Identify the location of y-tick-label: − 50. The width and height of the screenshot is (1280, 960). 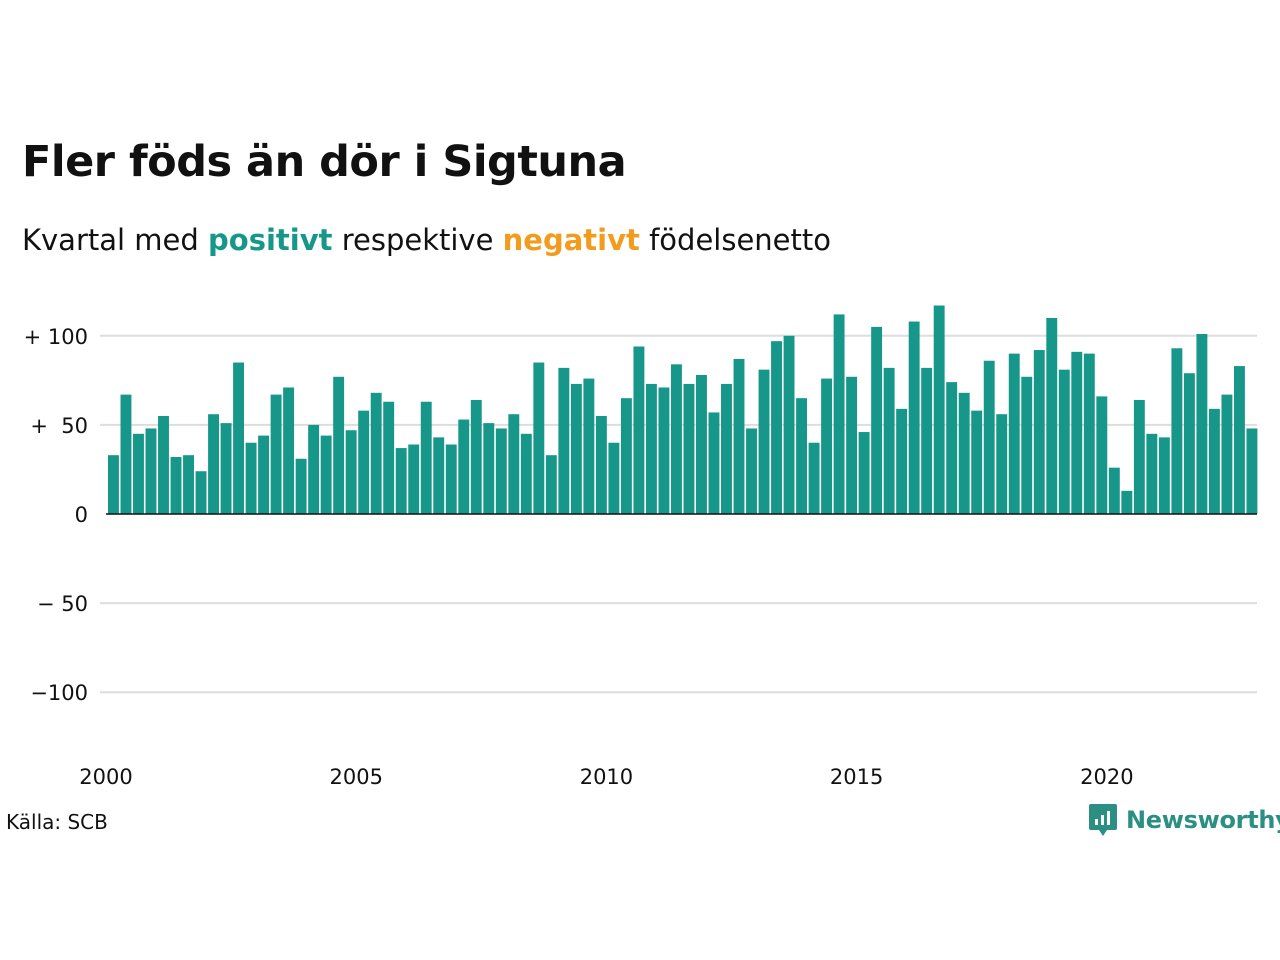
(62, 604).